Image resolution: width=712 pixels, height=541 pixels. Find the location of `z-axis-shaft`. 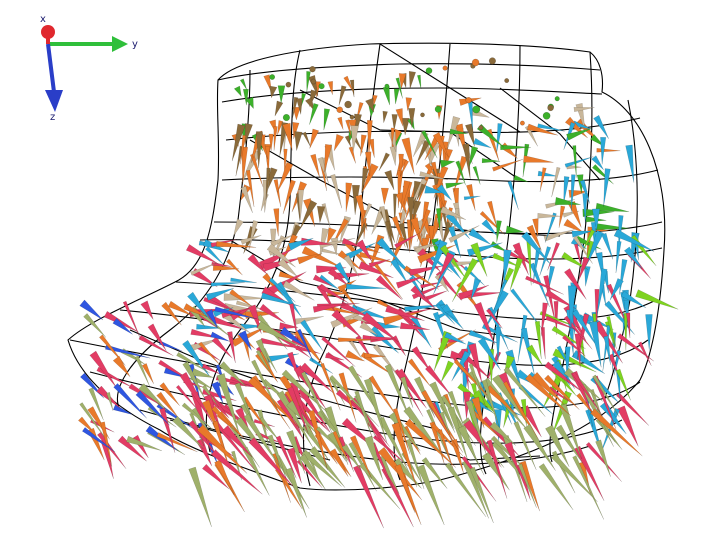

z-axis-shaft is located at coordinates (51, 68).